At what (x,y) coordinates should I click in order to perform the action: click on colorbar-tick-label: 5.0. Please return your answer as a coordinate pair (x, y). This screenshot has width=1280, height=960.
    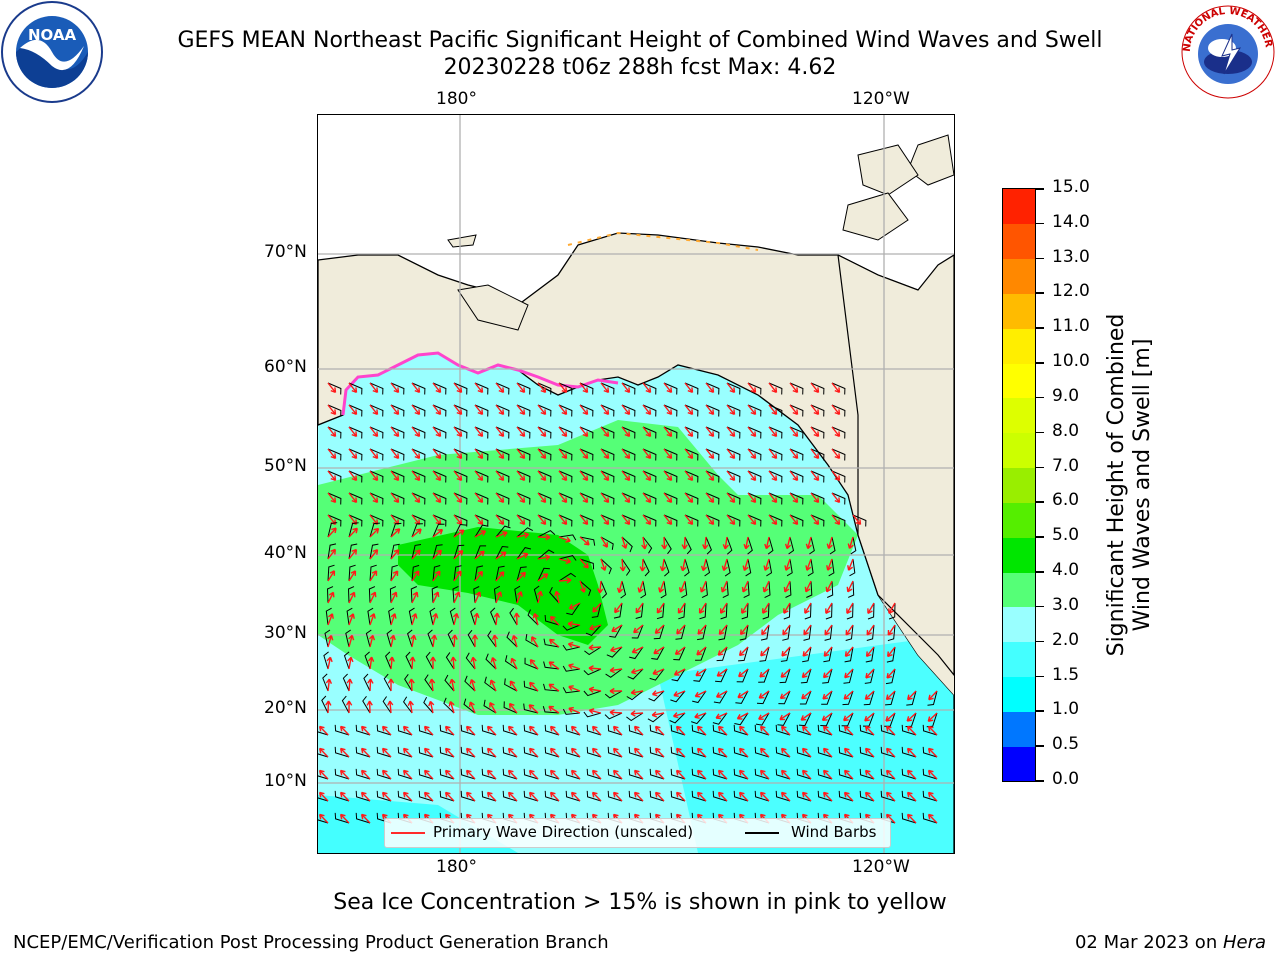
    Looking at the image, I should click on (1066, 535).